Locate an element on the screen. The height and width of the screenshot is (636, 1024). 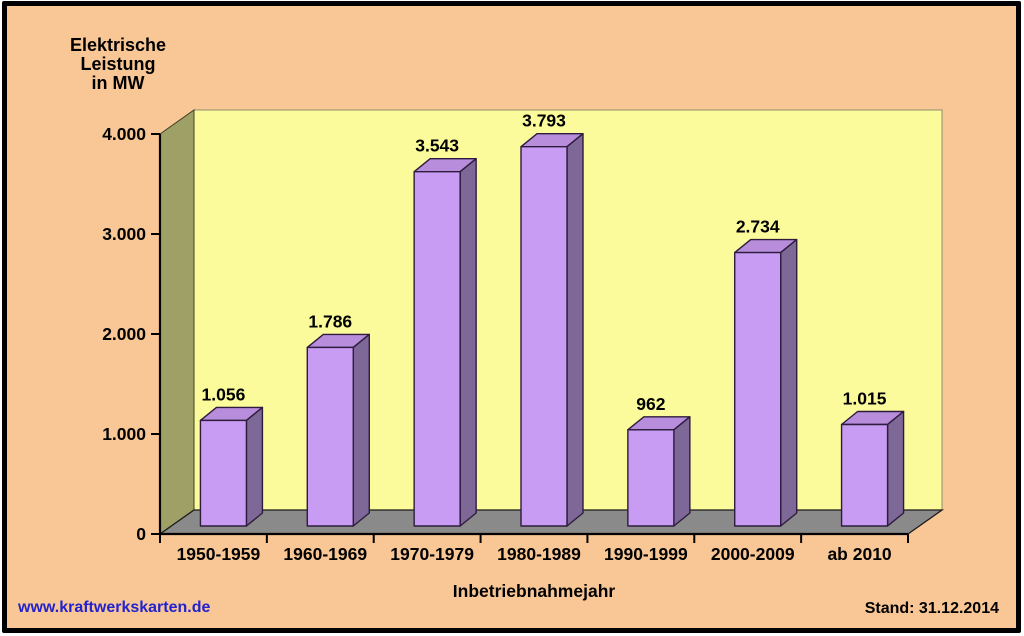
y-axis-title: Elektrische Leistung in MW is located at coordinates (118, 64).